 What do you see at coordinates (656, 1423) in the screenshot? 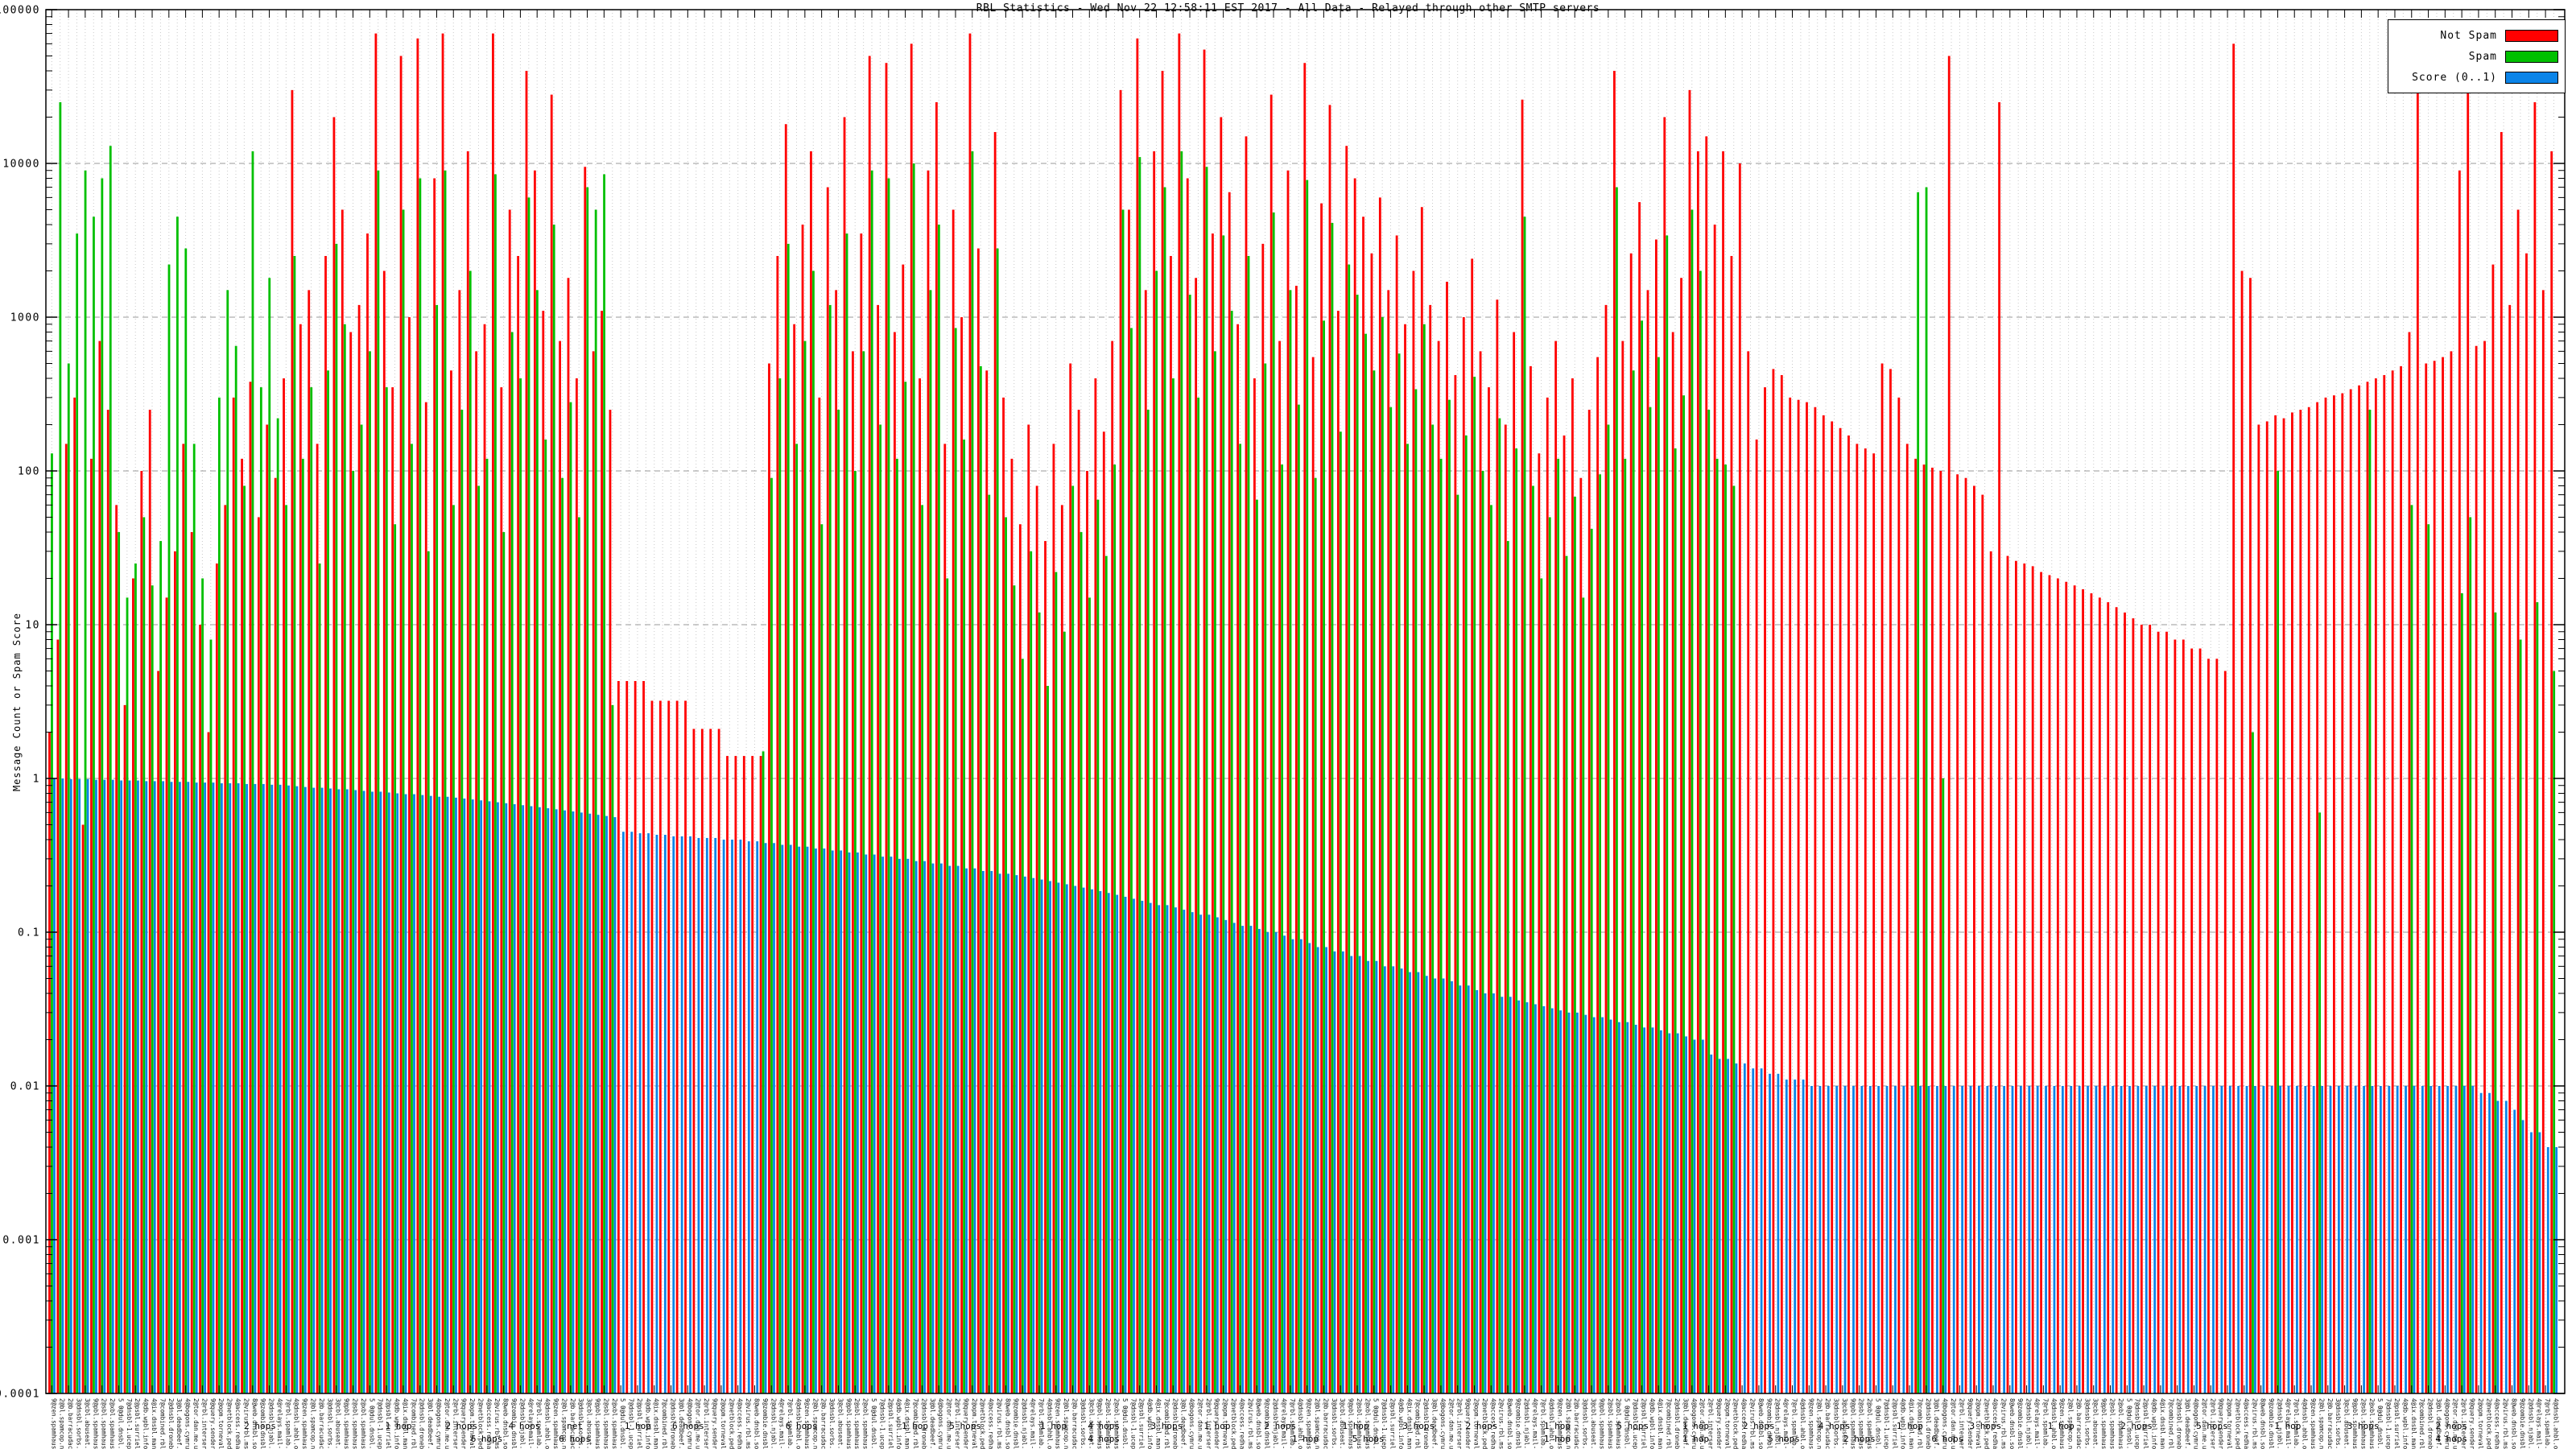
I see `svg-text: 4@ix.dnsbl.manitu.net 1 hop` at bounding box center [656, 1423].